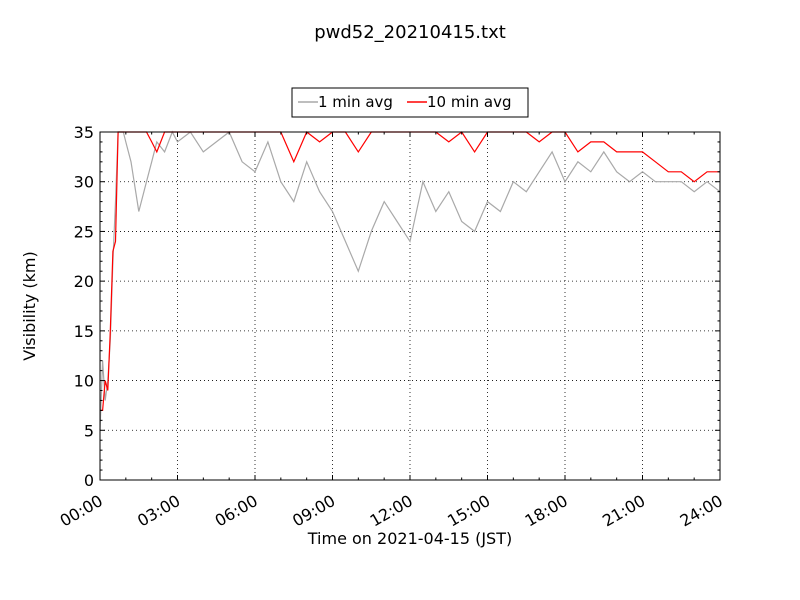  Describe the element at coordinates (84, 231) in the screenshot. I see `y-tick-label: 25` at that location.